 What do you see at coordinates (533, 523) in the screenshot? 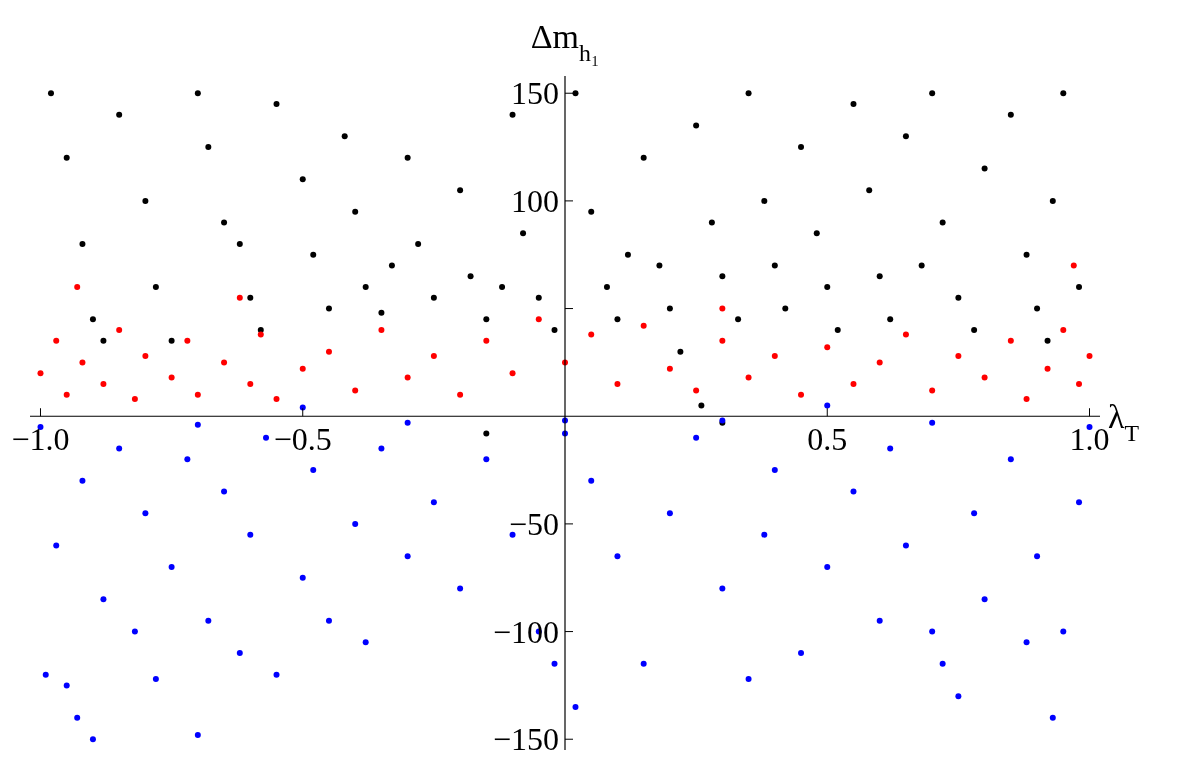
I see `y-tick-label: −50` at bounding box center [533, 523].